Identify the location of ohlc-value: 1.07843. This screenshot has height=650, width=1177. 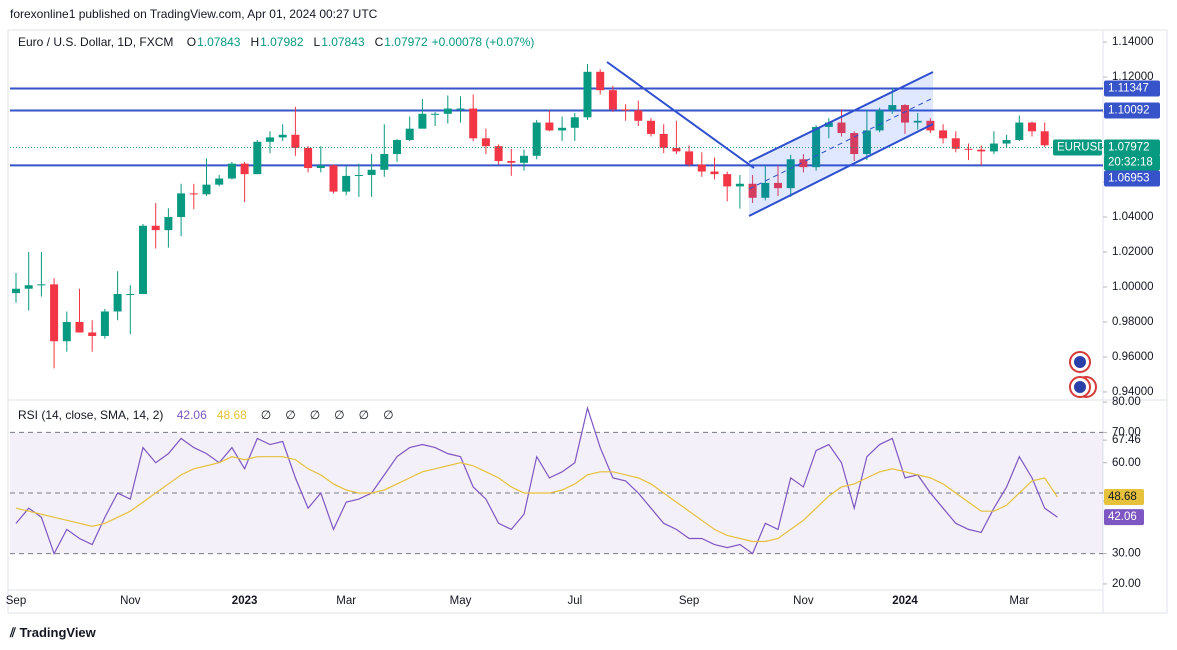
(219, 42).